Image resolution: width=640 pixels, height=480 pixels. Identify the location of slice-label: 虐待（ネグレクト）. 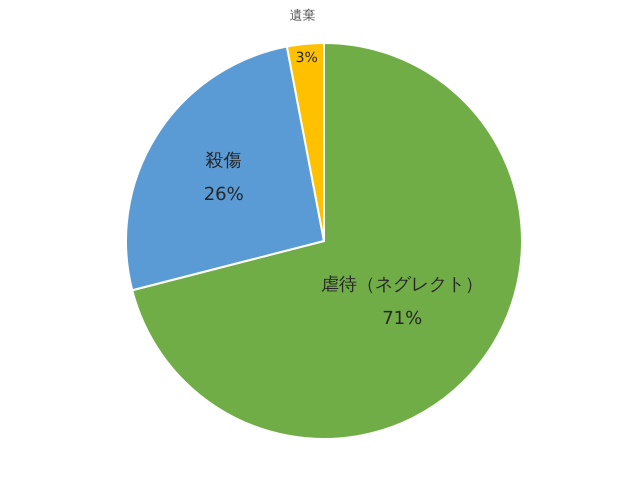
(402, 285).